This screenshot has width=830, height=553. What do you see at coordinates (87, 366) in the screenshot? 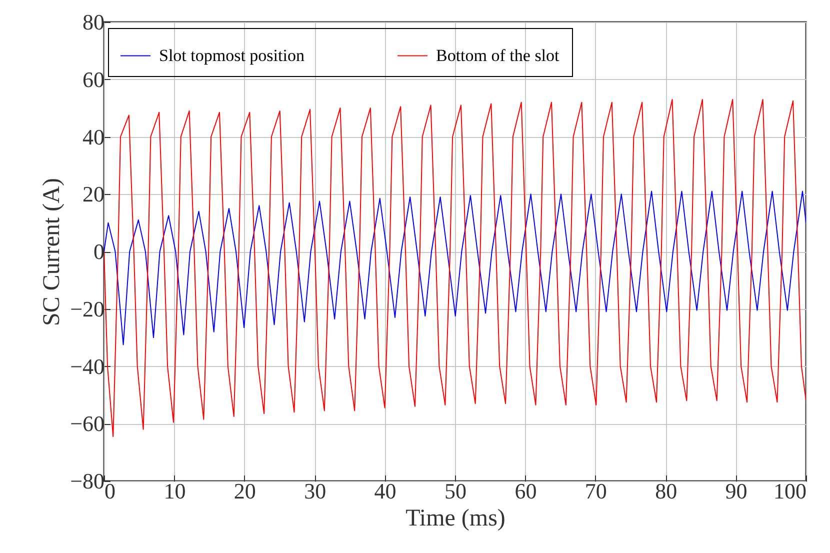
I see `y-tick-label: −40` at bounding box center [87, 366].